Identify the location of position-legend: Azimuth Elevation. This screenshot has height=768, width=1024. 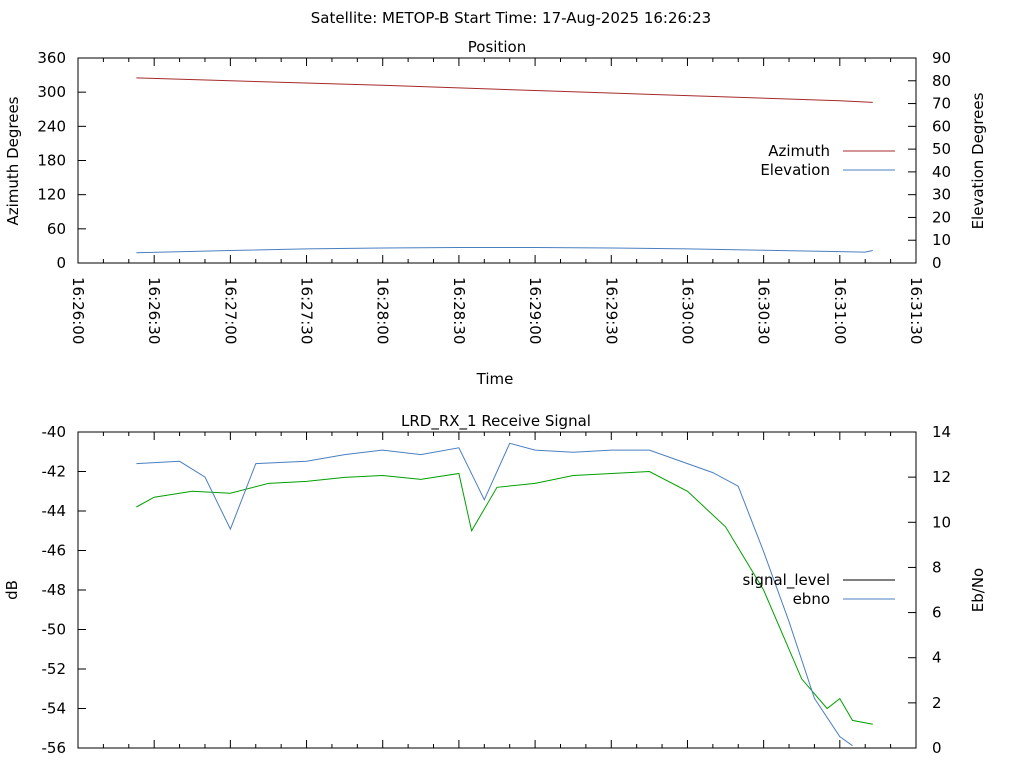
(827, 160).